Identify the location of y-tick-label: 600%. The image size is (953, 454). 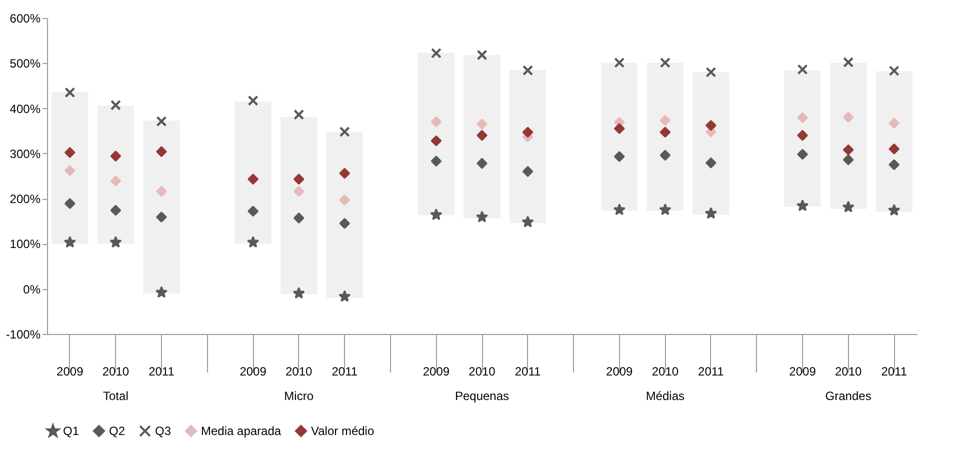
(25, 19).